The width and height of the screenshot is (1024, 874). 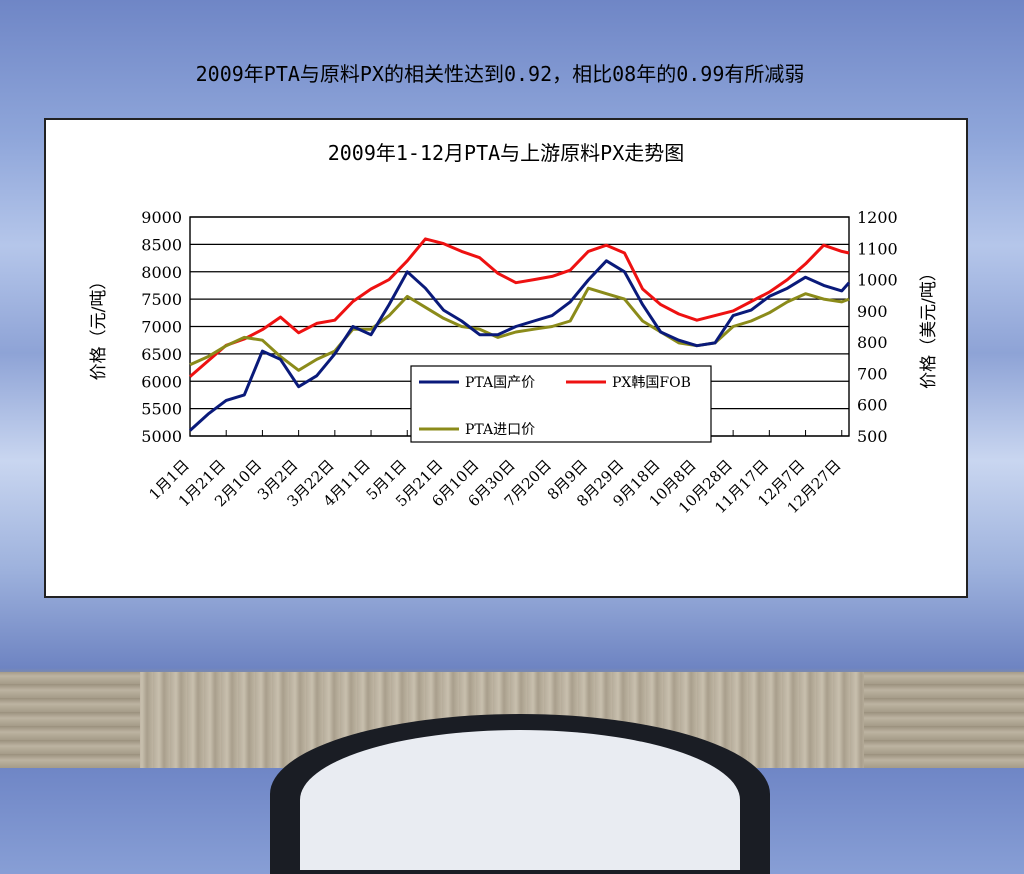 I want to click on y-tick-label: 7500, so click(x=161, y=299).